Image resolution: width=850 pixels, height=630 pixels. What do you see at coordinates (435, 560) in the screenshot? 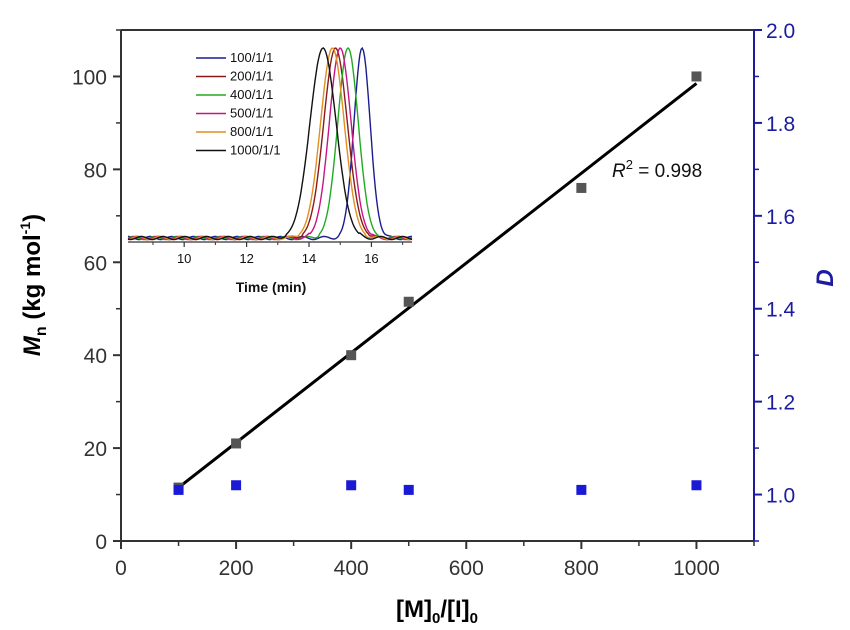
I see `x-axis-ticks: 0 200 400 600 800 1000` at bounding box center [435, 560].